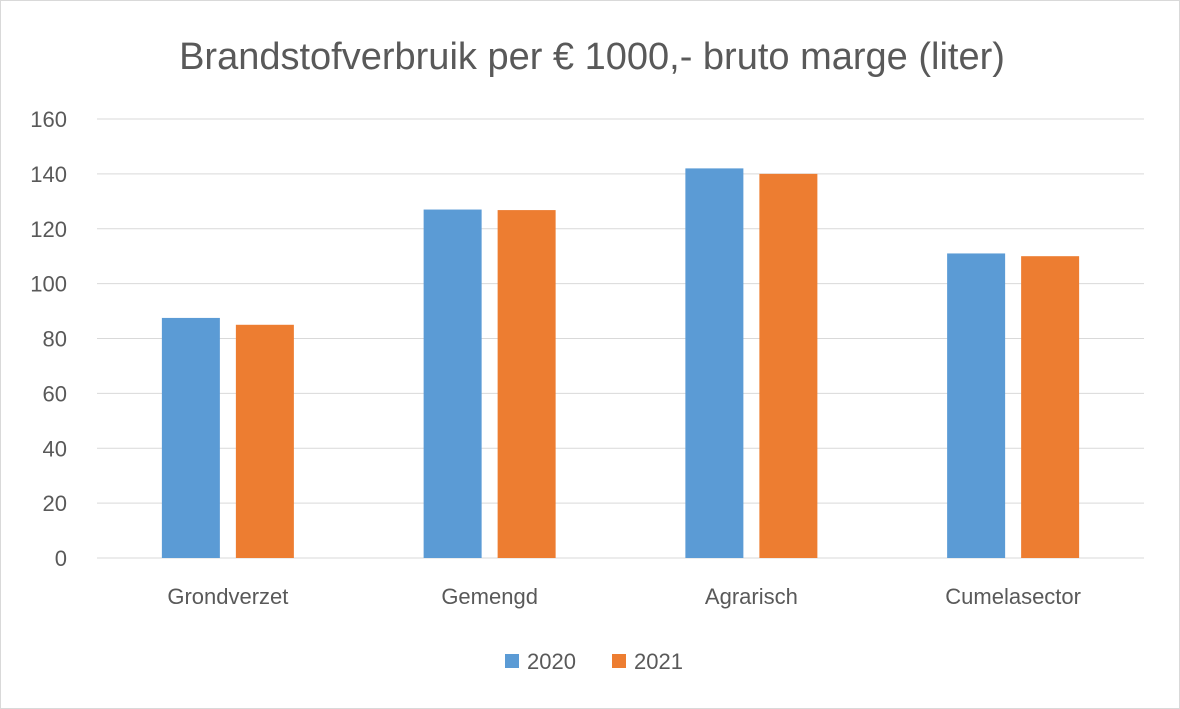 The width and height of the screenshot is (1180, 709). Describe the element at coordinates (512, 661) in the screenshot. I see `legend-swatch-2020` at that location.